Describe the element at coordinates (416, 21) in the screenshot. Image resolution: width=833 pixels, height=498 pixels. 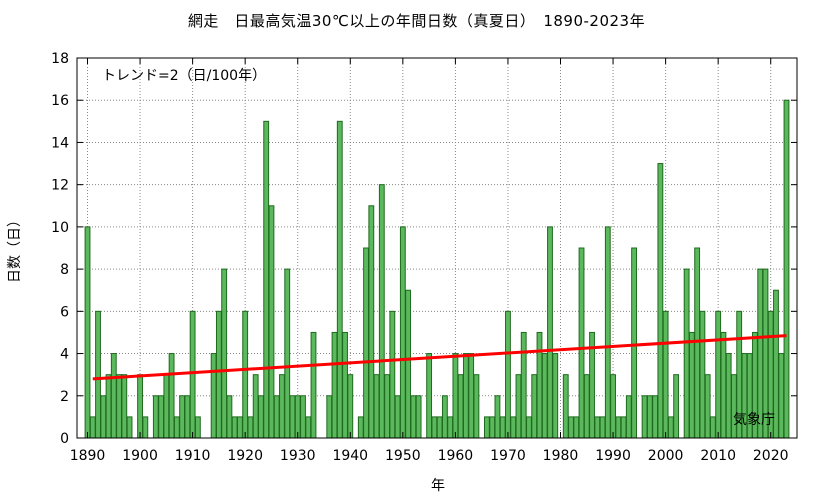
I see `chart-title: 網走 日最高気温30℃以上の年間日数（真夏日） 1890-2023年` at that location.